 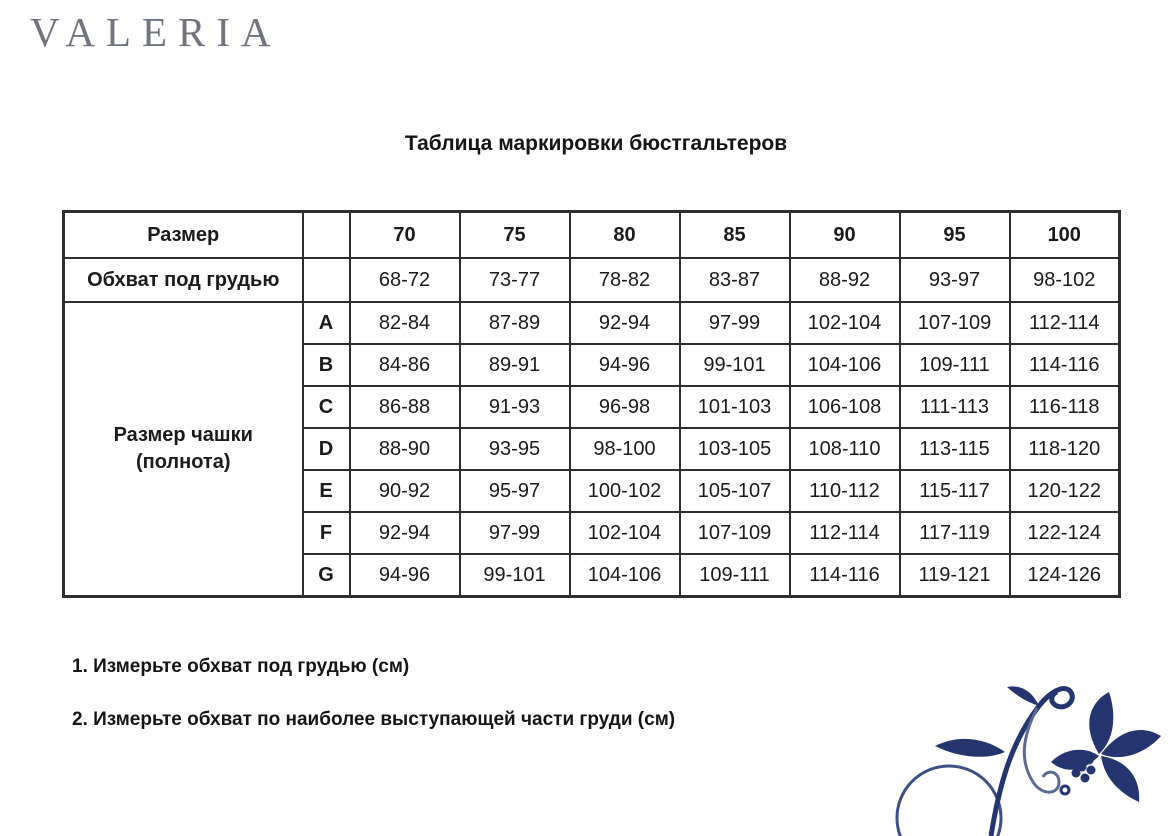 What do you see at coordinates (734, 449) in the screenshot?
I see `cup-value-cell: 103-105` at bounding box center [734, 449].